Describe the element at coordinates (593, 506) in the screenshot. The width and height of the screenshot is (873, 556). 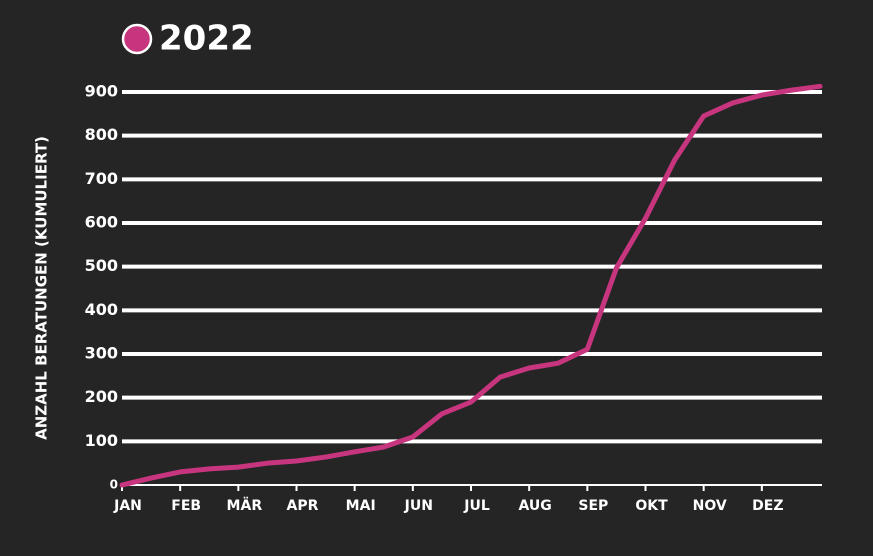
I see `x-tick-label: SEP` at that location.